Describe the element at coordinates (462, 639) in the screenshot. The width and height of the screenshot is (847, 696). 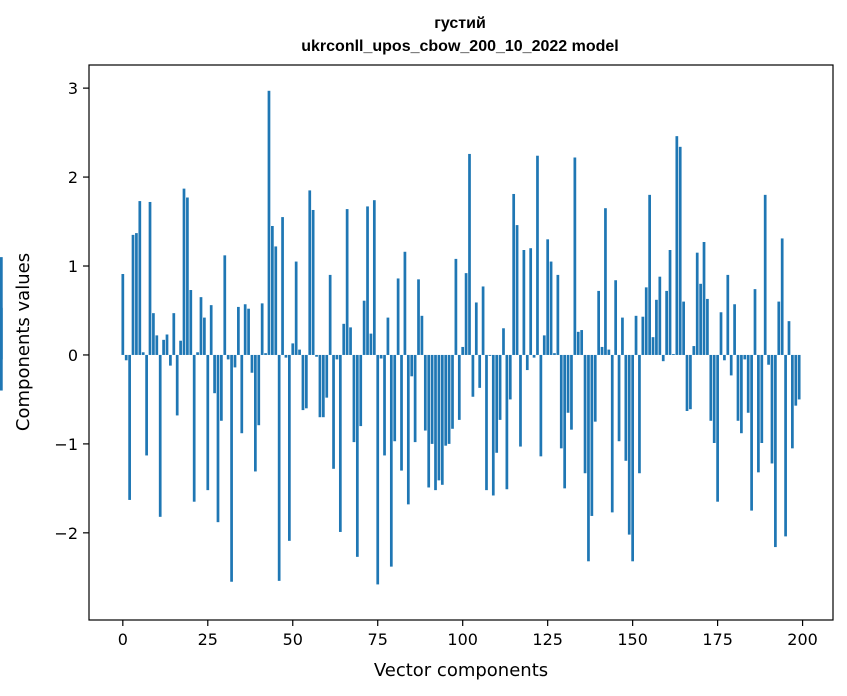
I see `x-tick-label: 100` at that location.